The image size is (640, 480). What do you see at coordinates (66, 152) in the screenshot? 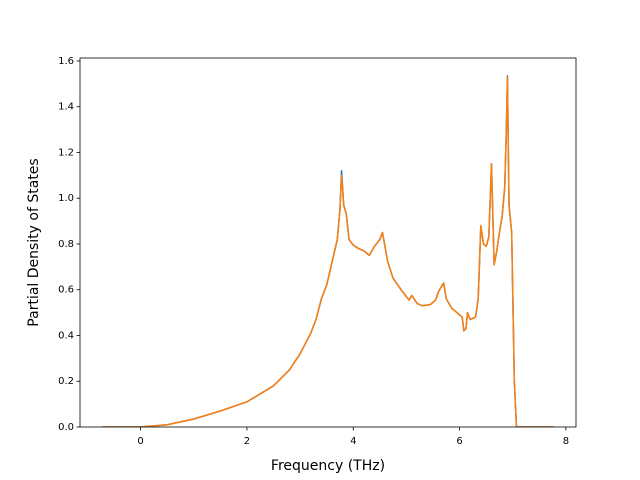
I see `y-tick-label: 1.2` at bounding box center [66, 152].